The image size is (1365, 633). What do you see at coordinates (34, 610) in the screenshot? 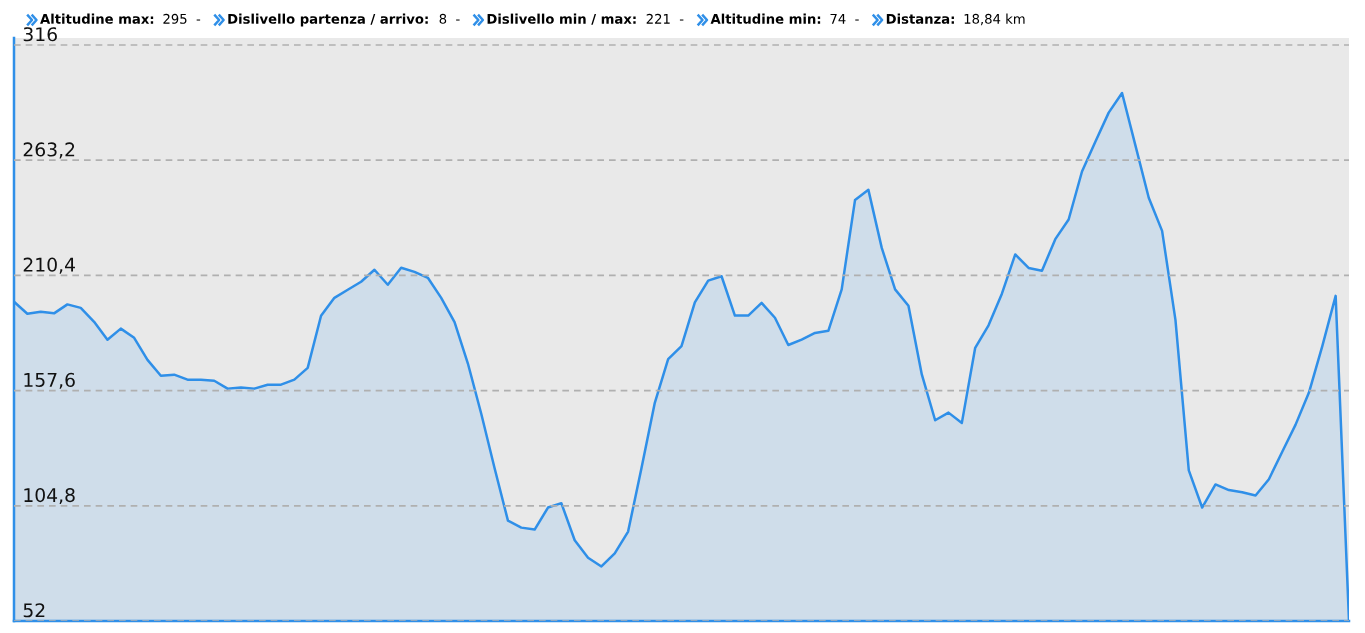
I see `y-tick-label: 52` at bounding box center [34, 610].